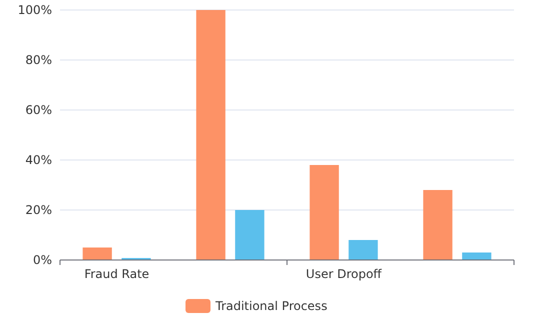  Describe the element at coordinates (271, 306) in the screenshot. I see `legend-label: Traditional Process` at that location.